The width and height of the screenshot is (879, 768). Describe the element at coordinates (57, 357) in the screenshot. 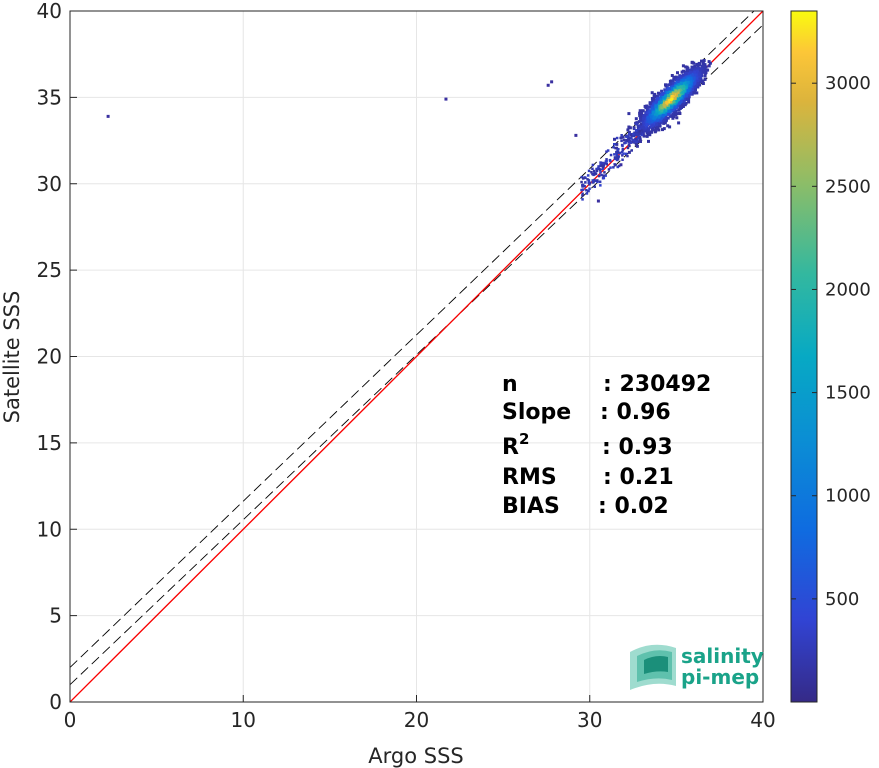

I see `y-axis: 0 5 10 15 20 25 30 35 40` at that location.